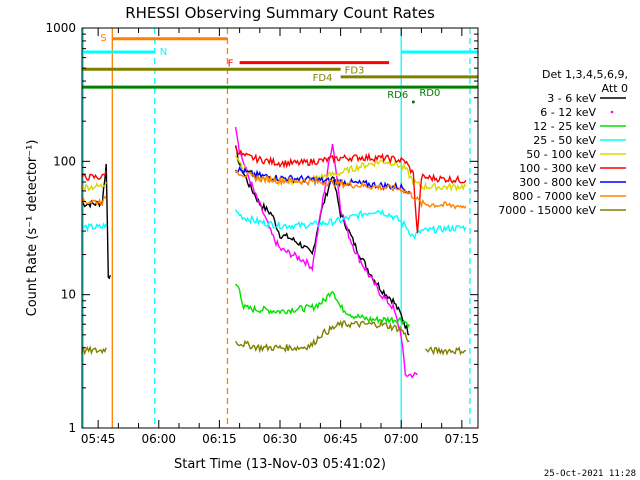 The image size is (640, 480). Describe the element at coordinates (219, 439) in the screenshot. I see `x-tick-label: 06:15` at that location.